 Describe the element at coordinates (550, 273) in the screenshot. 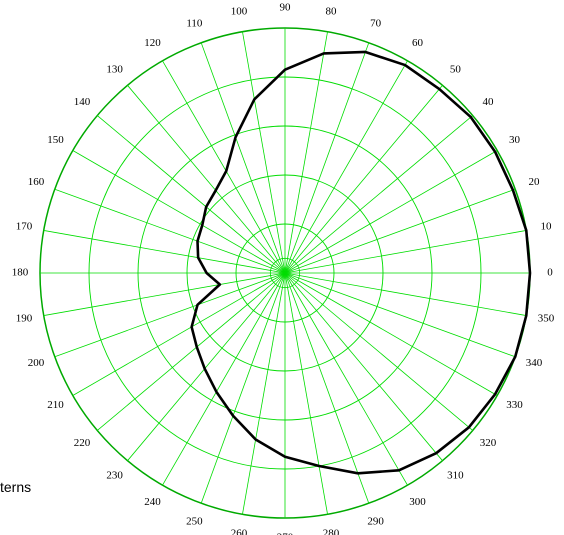

I see `angle-tick-label: 0` at that location.